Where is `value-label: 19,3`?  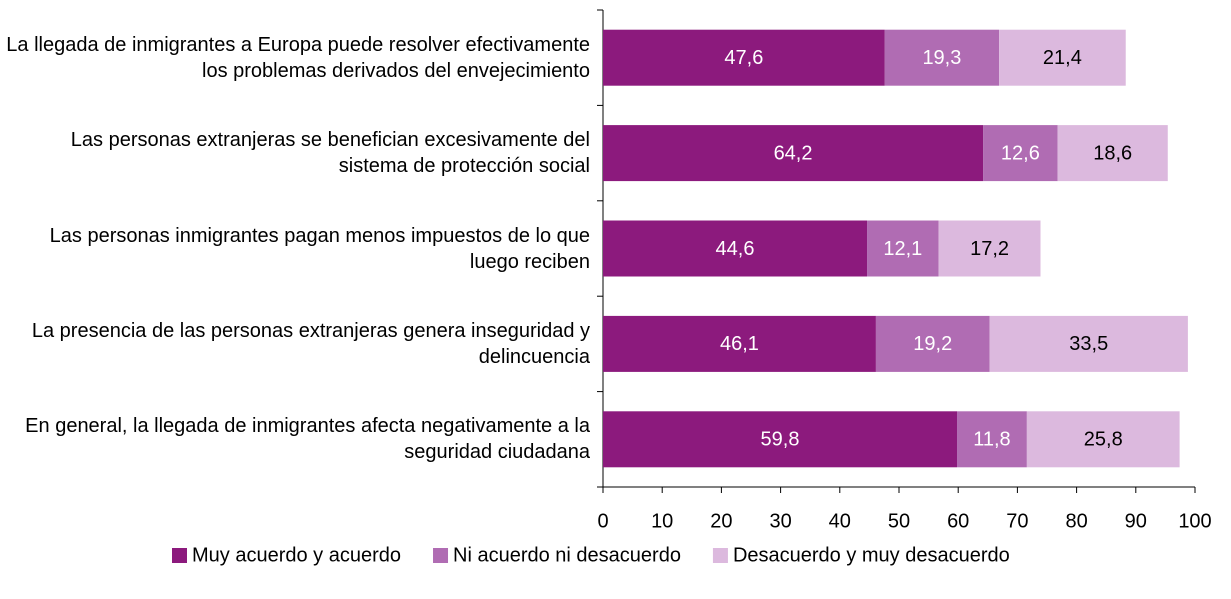
value-label: 19,3 is located at coordinates (941, 58).